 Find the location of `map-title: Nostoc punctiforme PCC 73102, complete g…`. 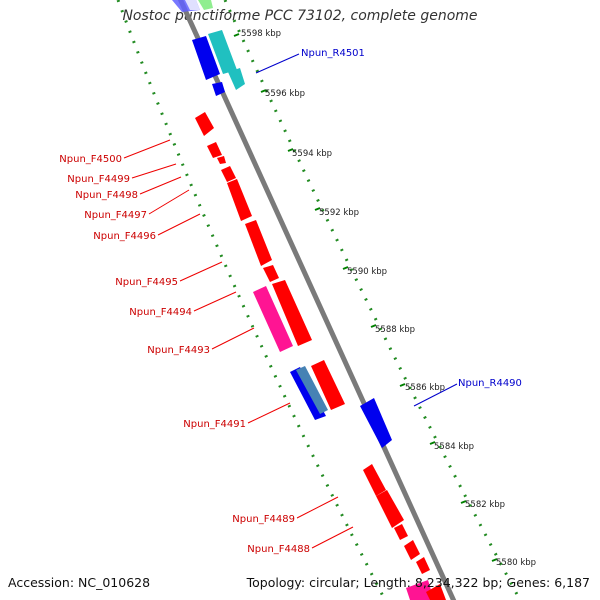

map-title: Nostoc punctiforme PCC 73102, complete g… is located at coordinates (300, 16).